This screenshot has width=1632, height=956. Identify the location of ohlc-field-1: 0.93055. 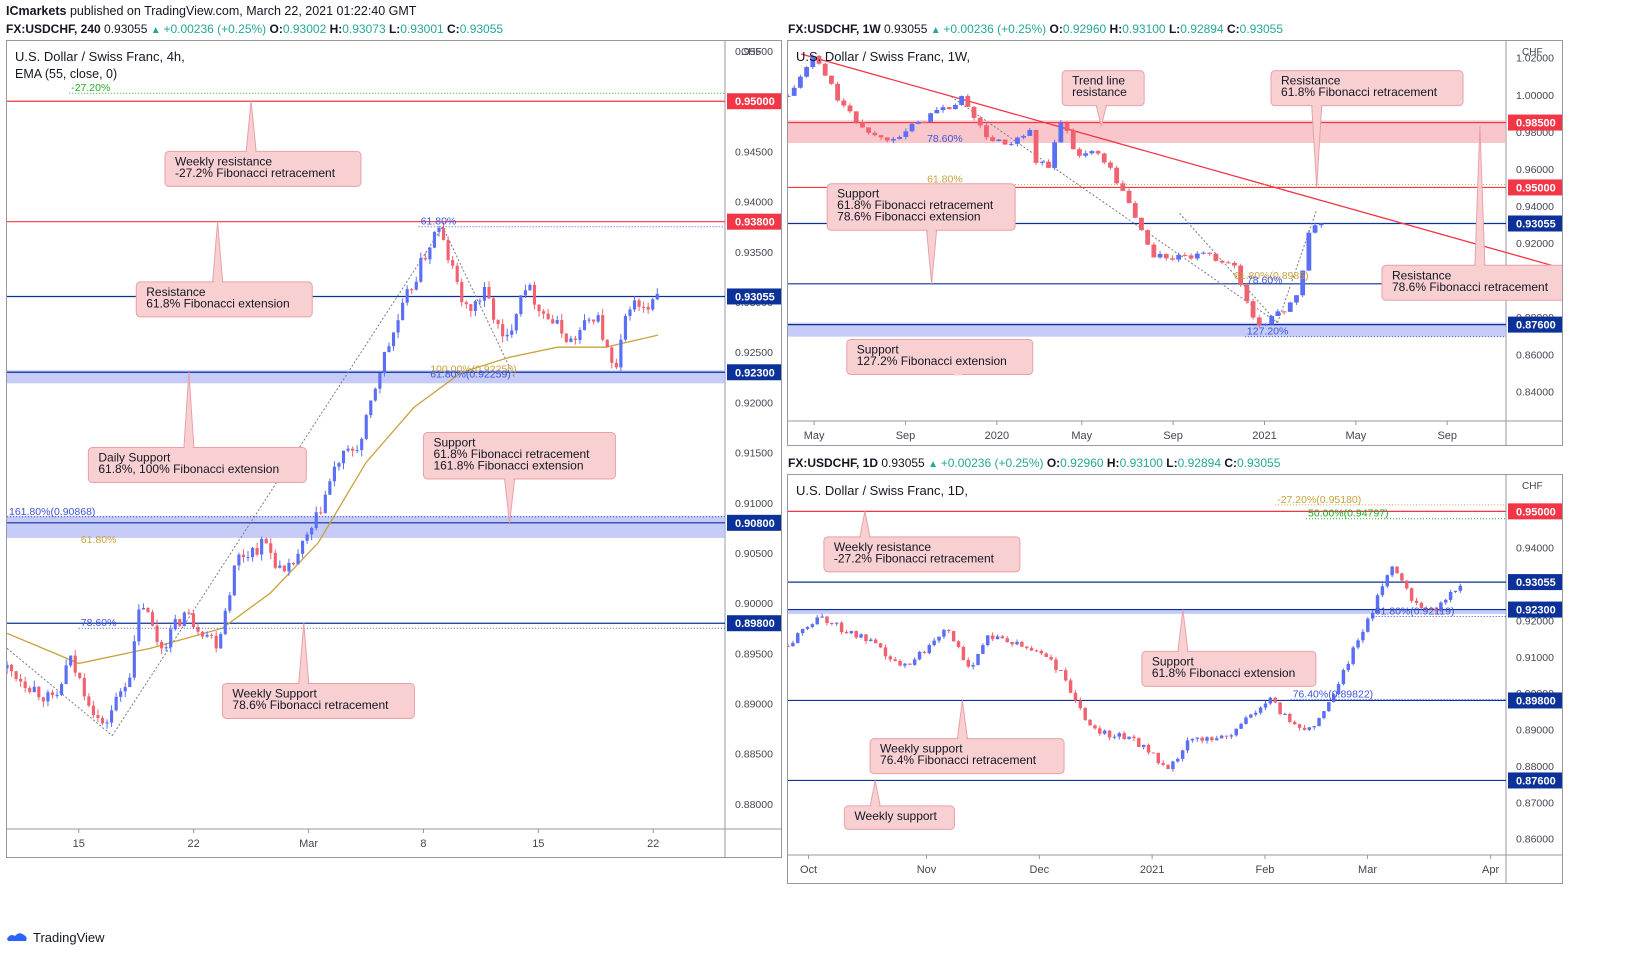
(127, 29).